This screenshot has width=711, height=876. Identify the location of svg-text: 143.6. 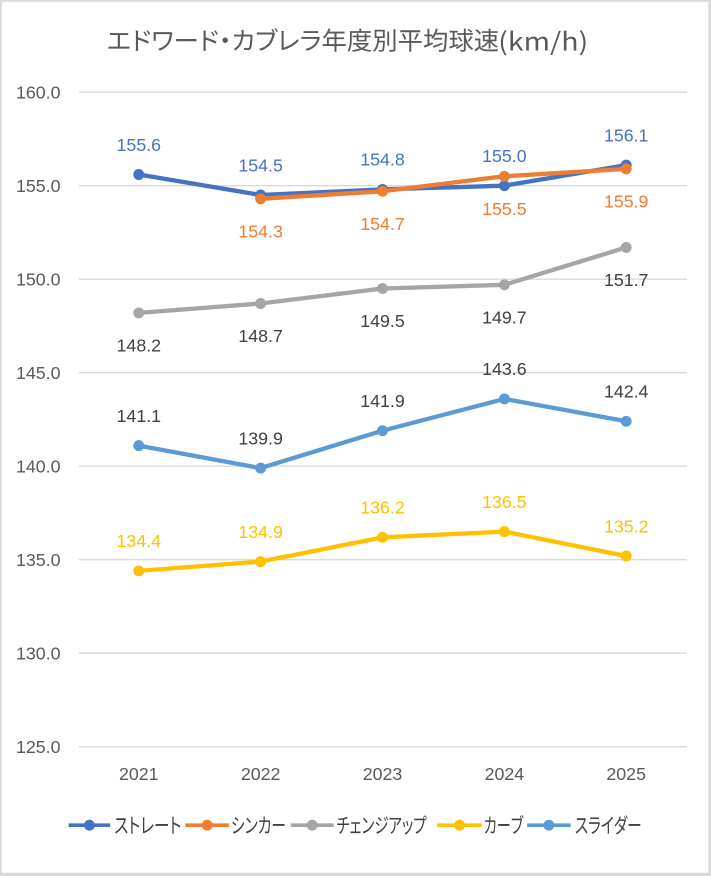
(504, 369).